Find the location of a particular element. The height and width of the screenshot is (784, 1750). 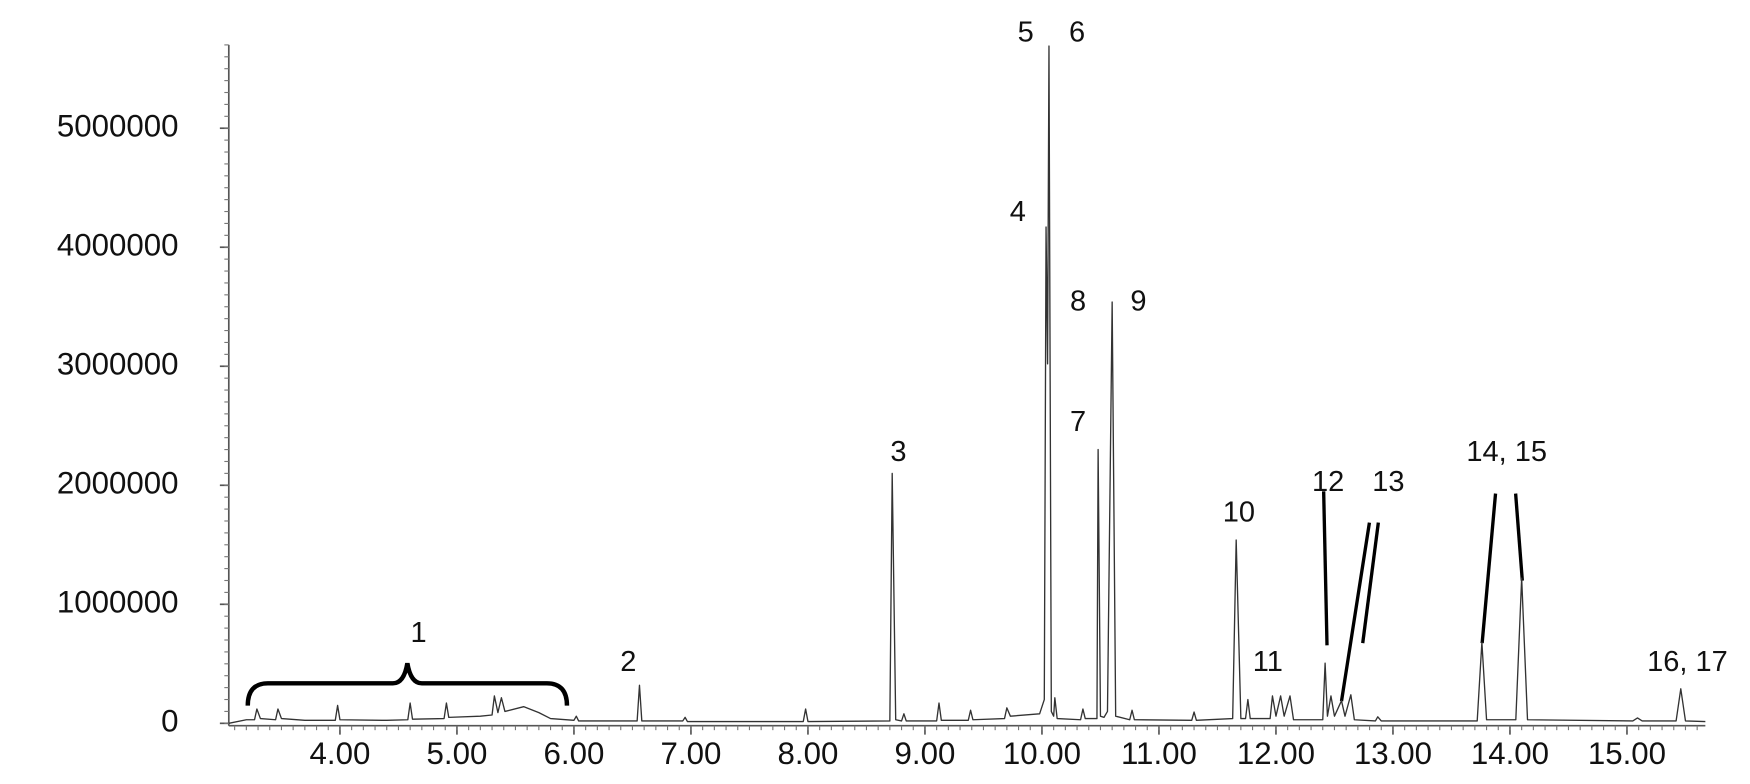

y-tick-label: 3000000 is located at coordinates (118, 364).